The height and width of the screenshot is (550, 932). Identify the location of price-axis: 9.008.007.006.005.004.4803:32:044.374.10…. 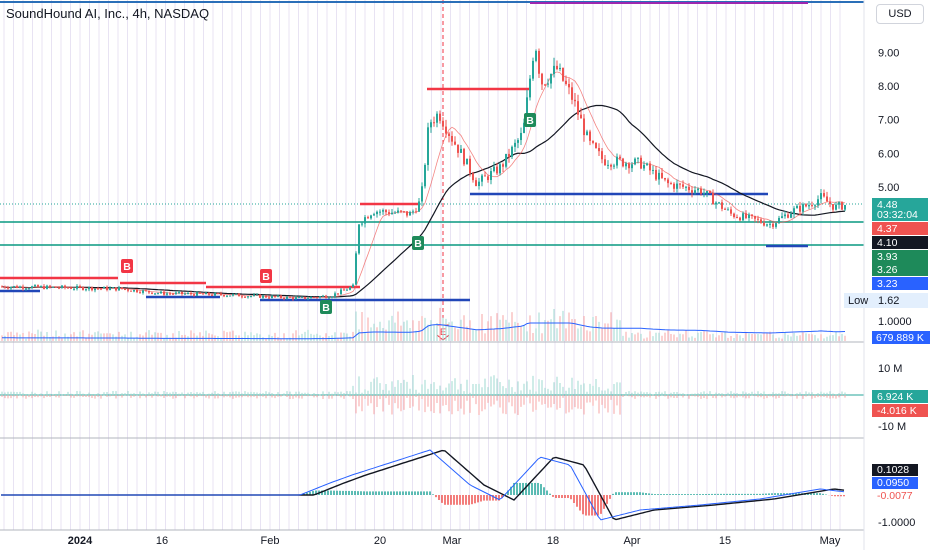
(888, 275).